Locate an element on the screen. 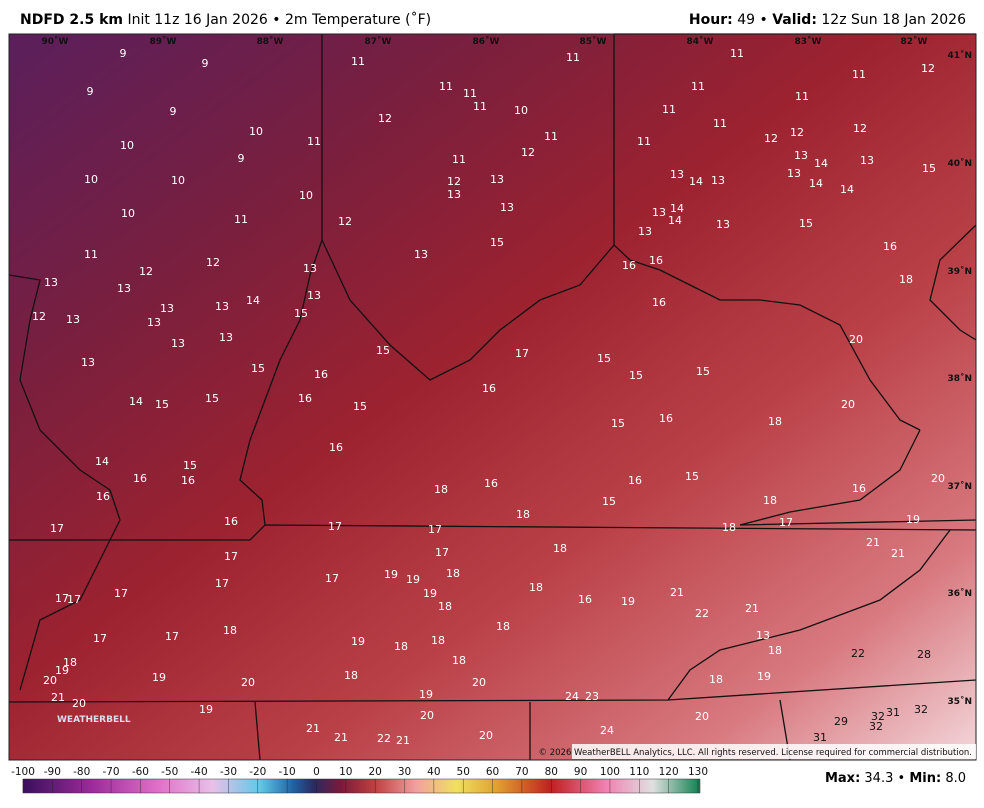 The width and height of the screenshot is (984, 808). station-value: 31 is located at coordinates (893, 712).